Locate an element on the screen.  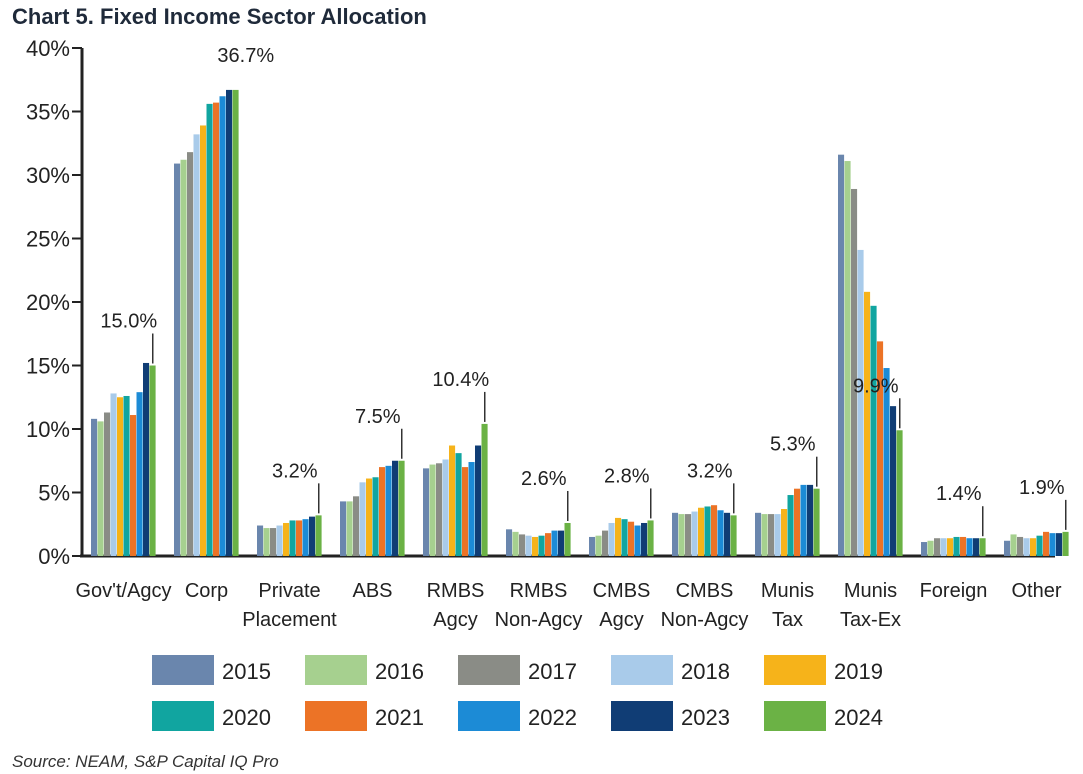
data-label: 10.4% is located at coordinates (460, 380).